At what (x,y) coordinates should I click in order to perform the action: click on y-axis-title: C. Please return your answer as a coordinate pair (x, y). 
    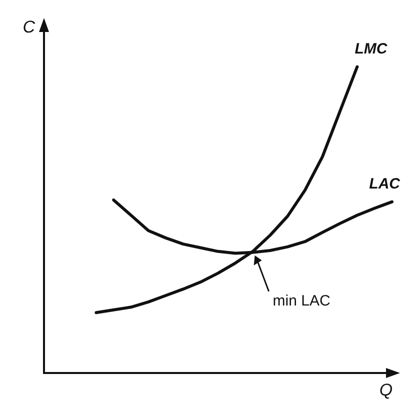
    Looking at the image, I should click on (29, 27).